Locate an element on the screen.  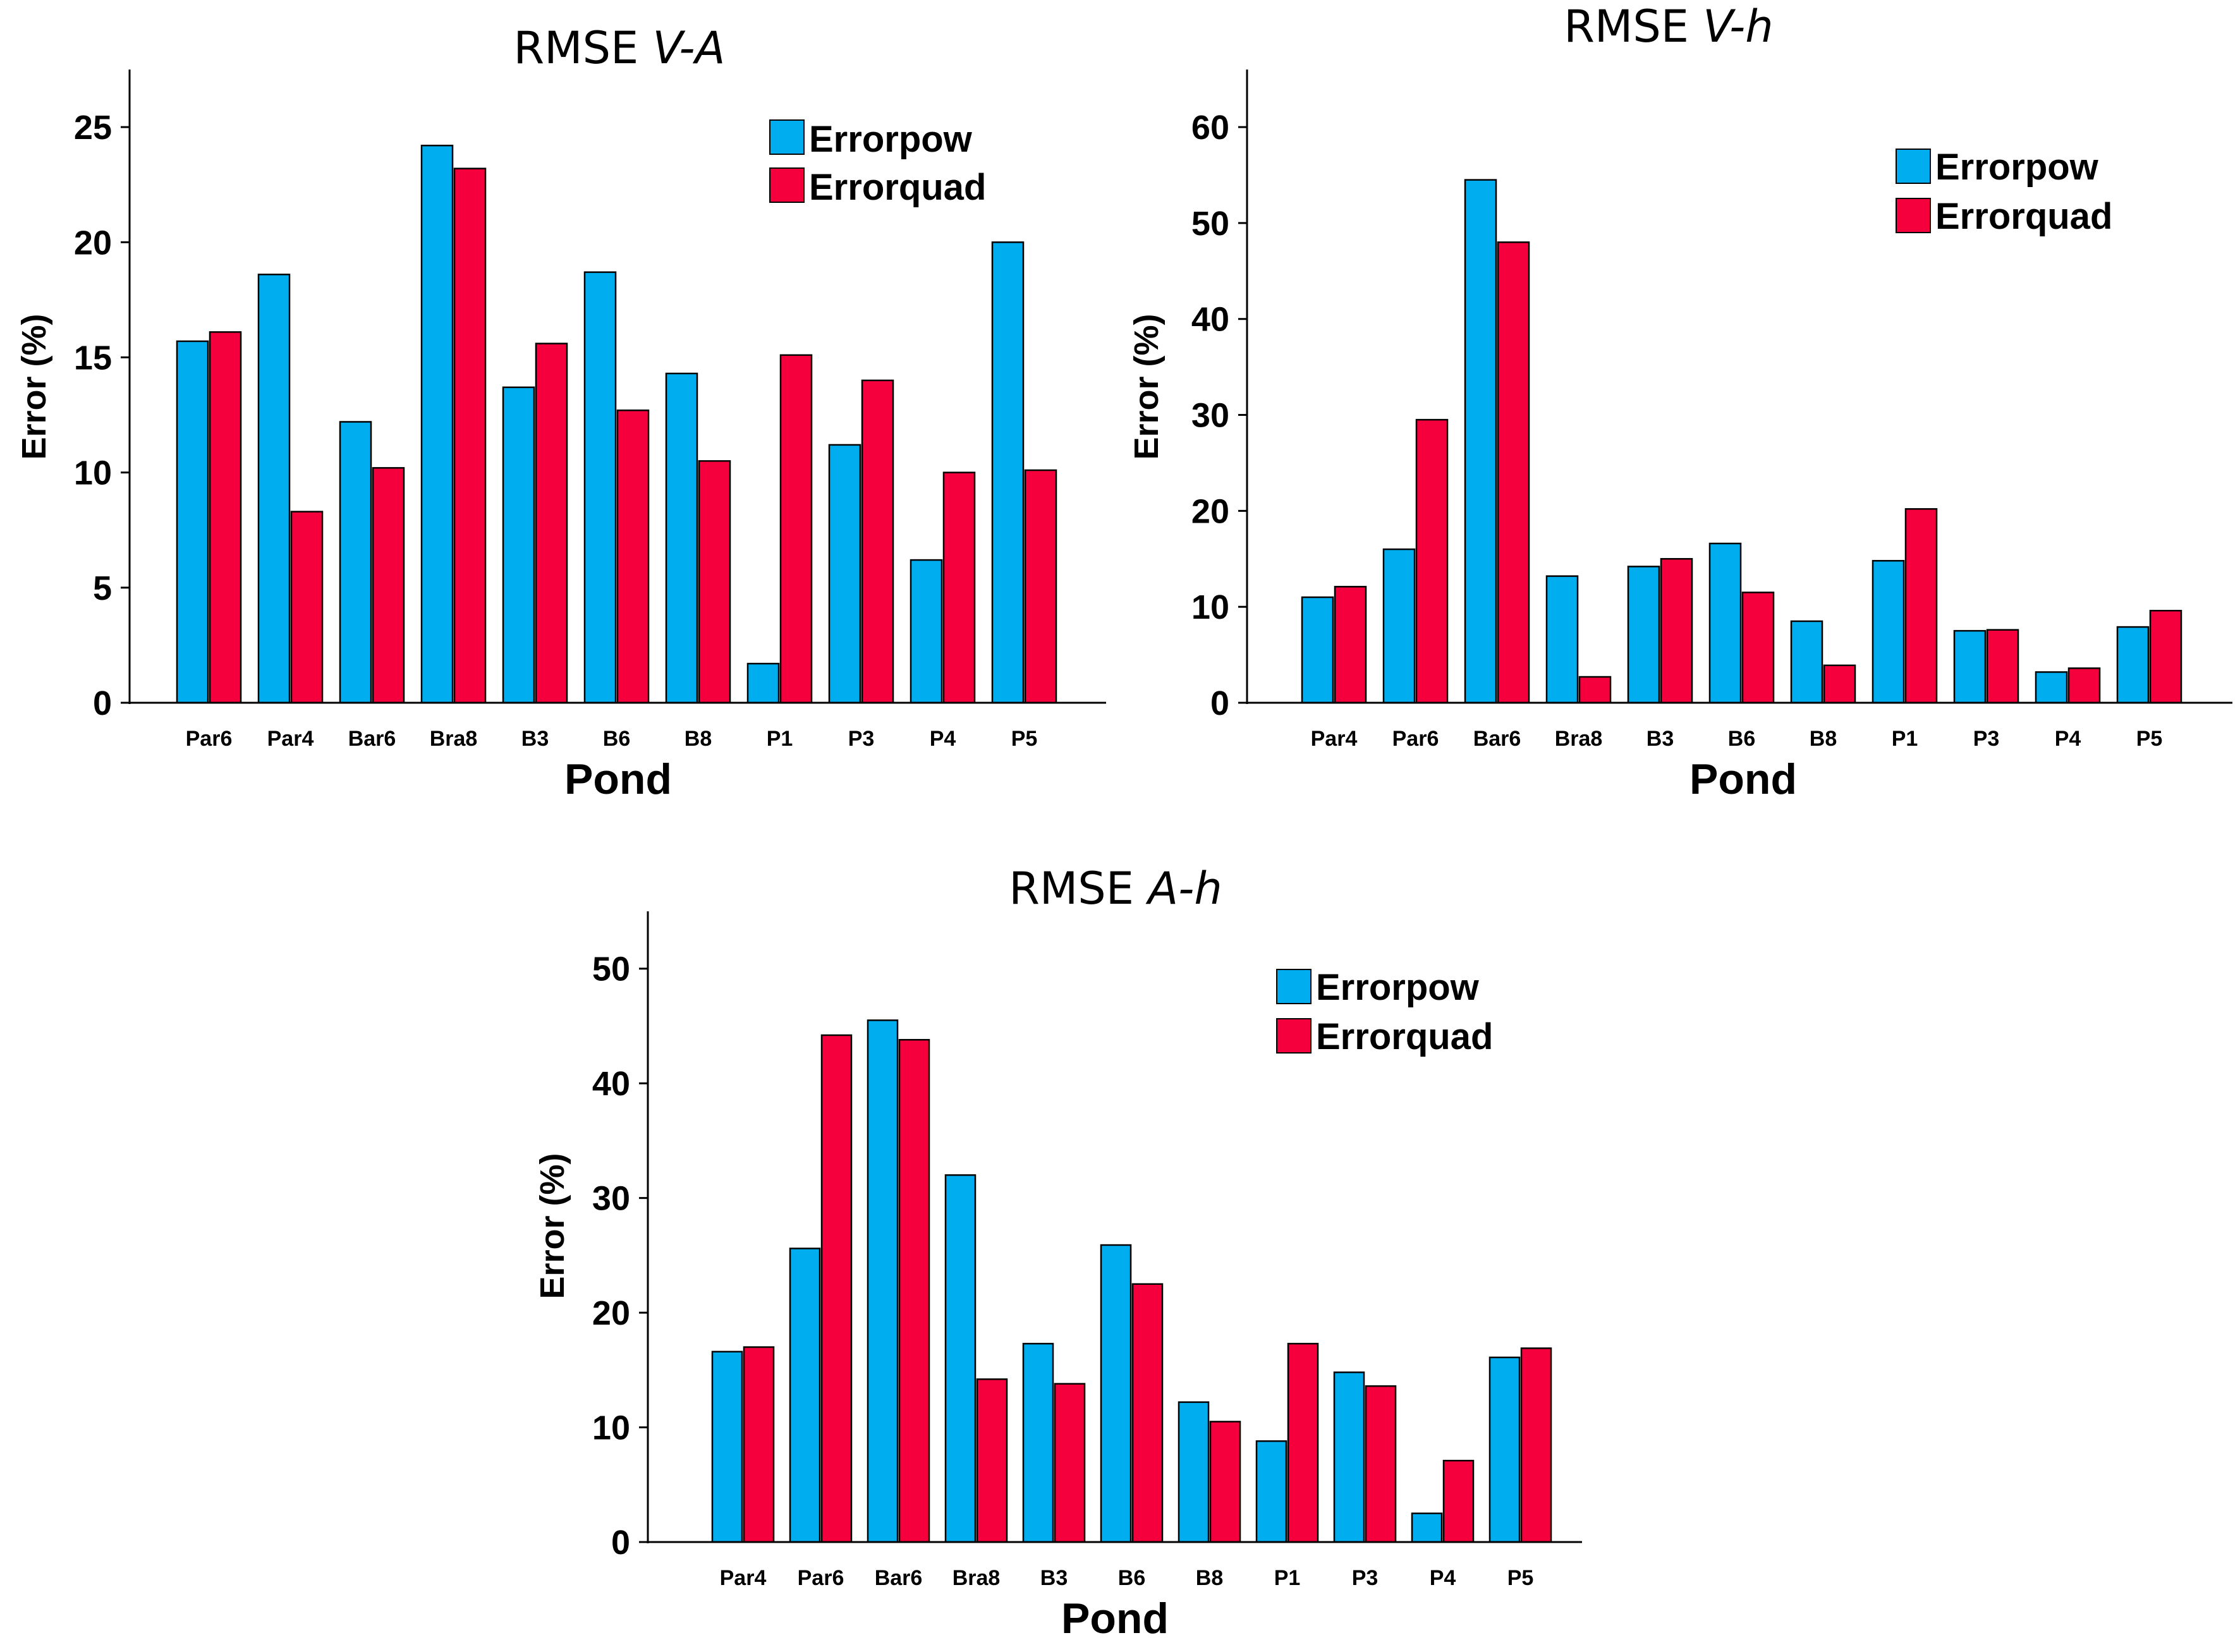
chart-title: RMSE V-h is located at coordinates (1669, 27).